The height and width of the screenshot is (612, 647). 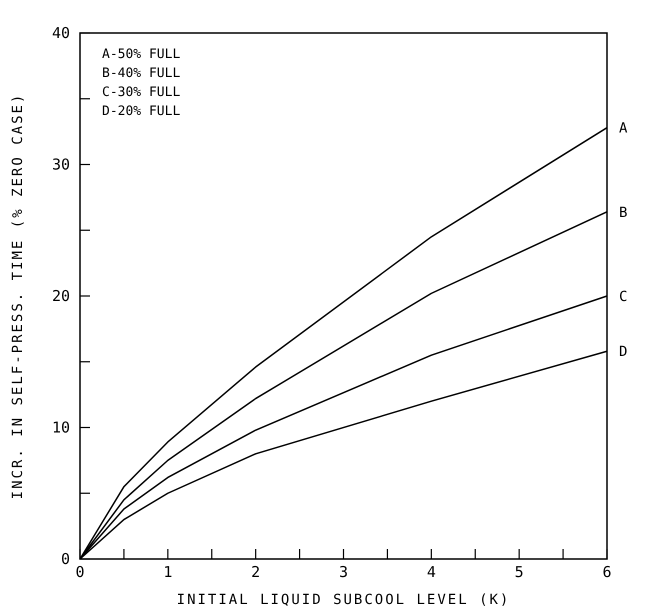 I want to click on x-tick-label: 6, so click(x=607, y=572).